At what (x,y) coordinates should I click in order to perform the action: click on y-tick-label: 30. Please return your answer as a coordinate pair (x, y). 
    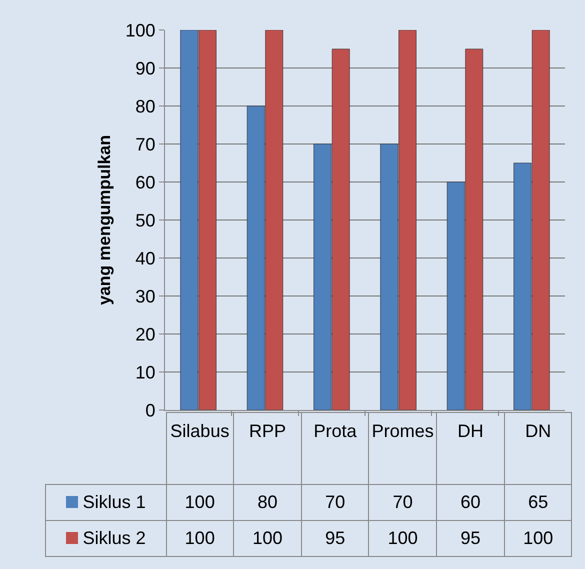
    Looking at the image, I should click on (145, 296).